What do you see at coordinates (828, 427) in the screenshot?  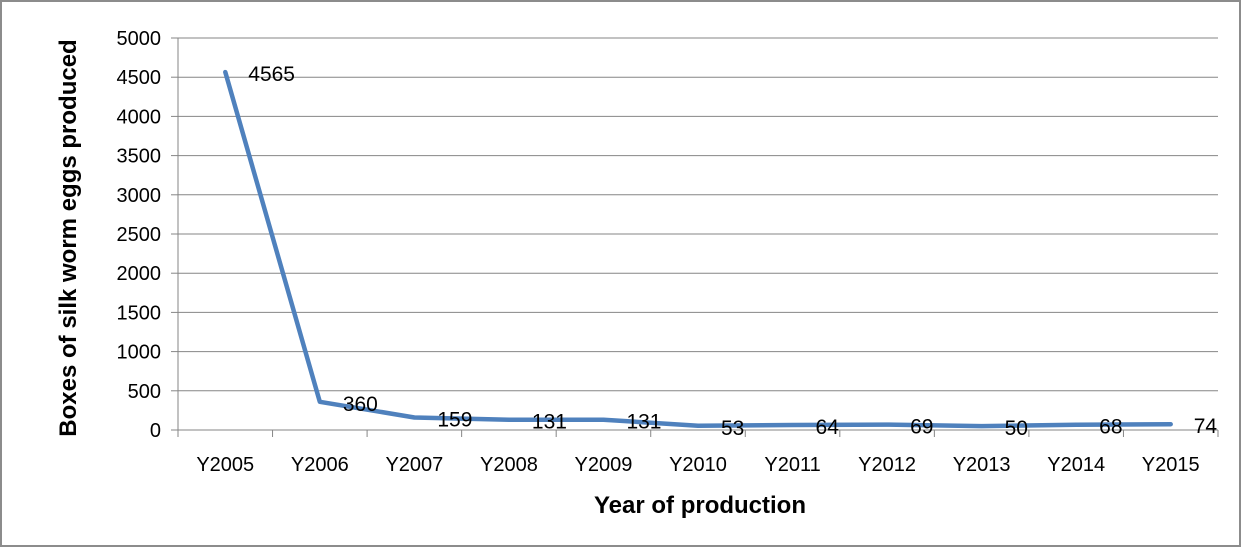 I see `data-label: 64` at bounding box center [828, 427].